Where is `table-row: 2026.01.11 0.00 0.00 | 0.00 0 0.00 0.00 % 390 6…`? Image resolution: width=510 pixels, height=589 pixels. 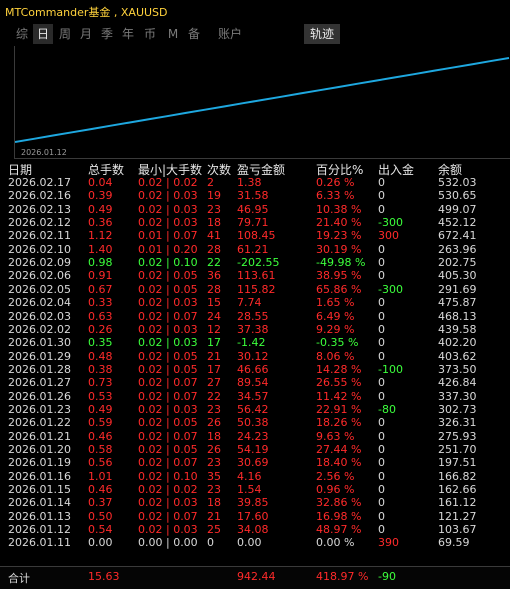
table-row: 2026.01.11 0.00 0.00 | 0.00 0 0.00 0.00 % 390 6… is located at coordinates (255, 542).